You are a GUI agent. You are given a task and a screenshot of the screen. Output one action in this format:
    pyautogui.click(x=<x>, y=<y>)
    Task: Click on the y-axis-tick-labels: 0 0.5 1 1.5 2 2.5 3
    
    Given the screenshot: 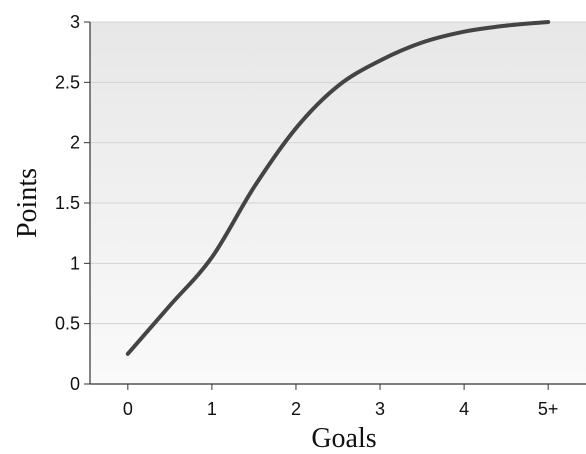 What is the action you would take?
    pyautogui.click(x=67, y=203)
    